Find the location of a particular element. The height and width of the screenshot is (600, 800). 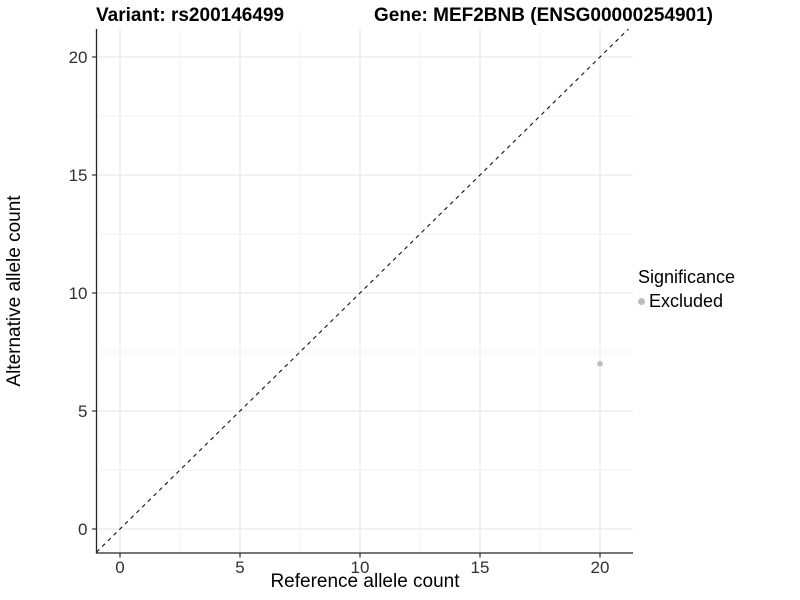

x-axis-label: Reference allele count is located at coordinates (365, 581).